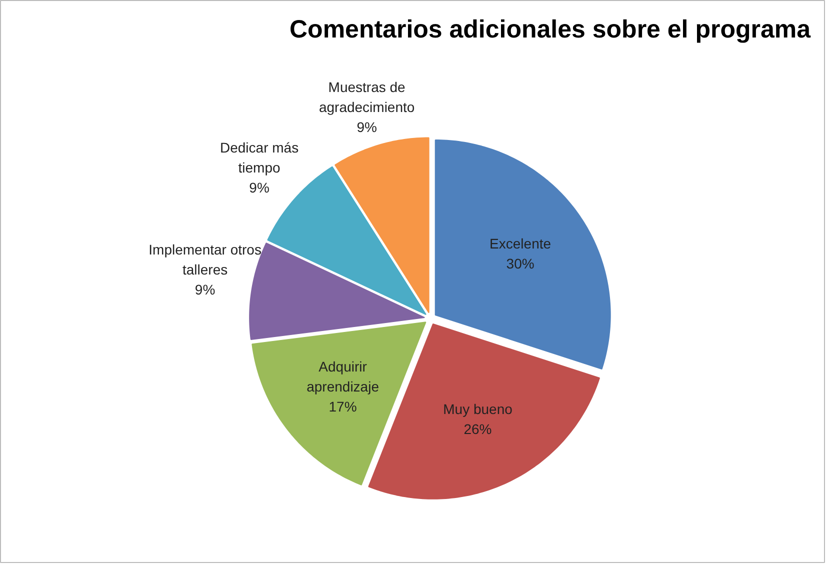  I want to click on slice-label: Adquirir aprendizaje, so click(343, 376).